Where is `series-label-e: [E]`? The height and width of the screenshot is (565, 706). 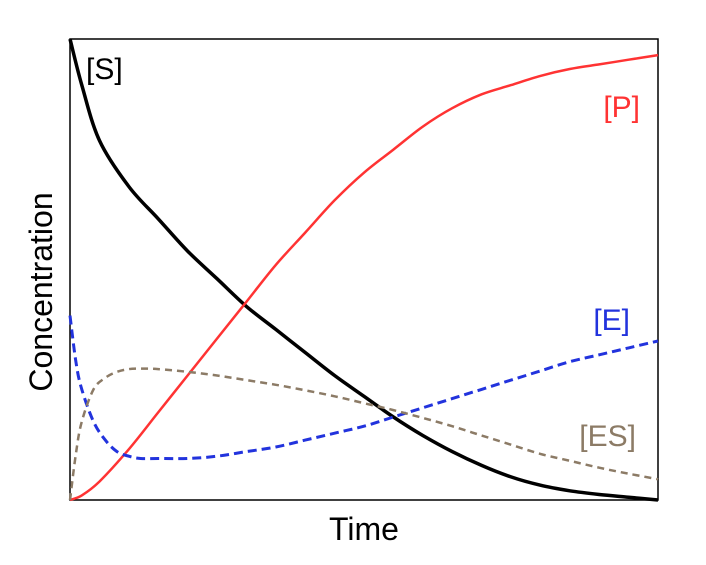
series-label-e: [E] is located at coordinates (611, 320).